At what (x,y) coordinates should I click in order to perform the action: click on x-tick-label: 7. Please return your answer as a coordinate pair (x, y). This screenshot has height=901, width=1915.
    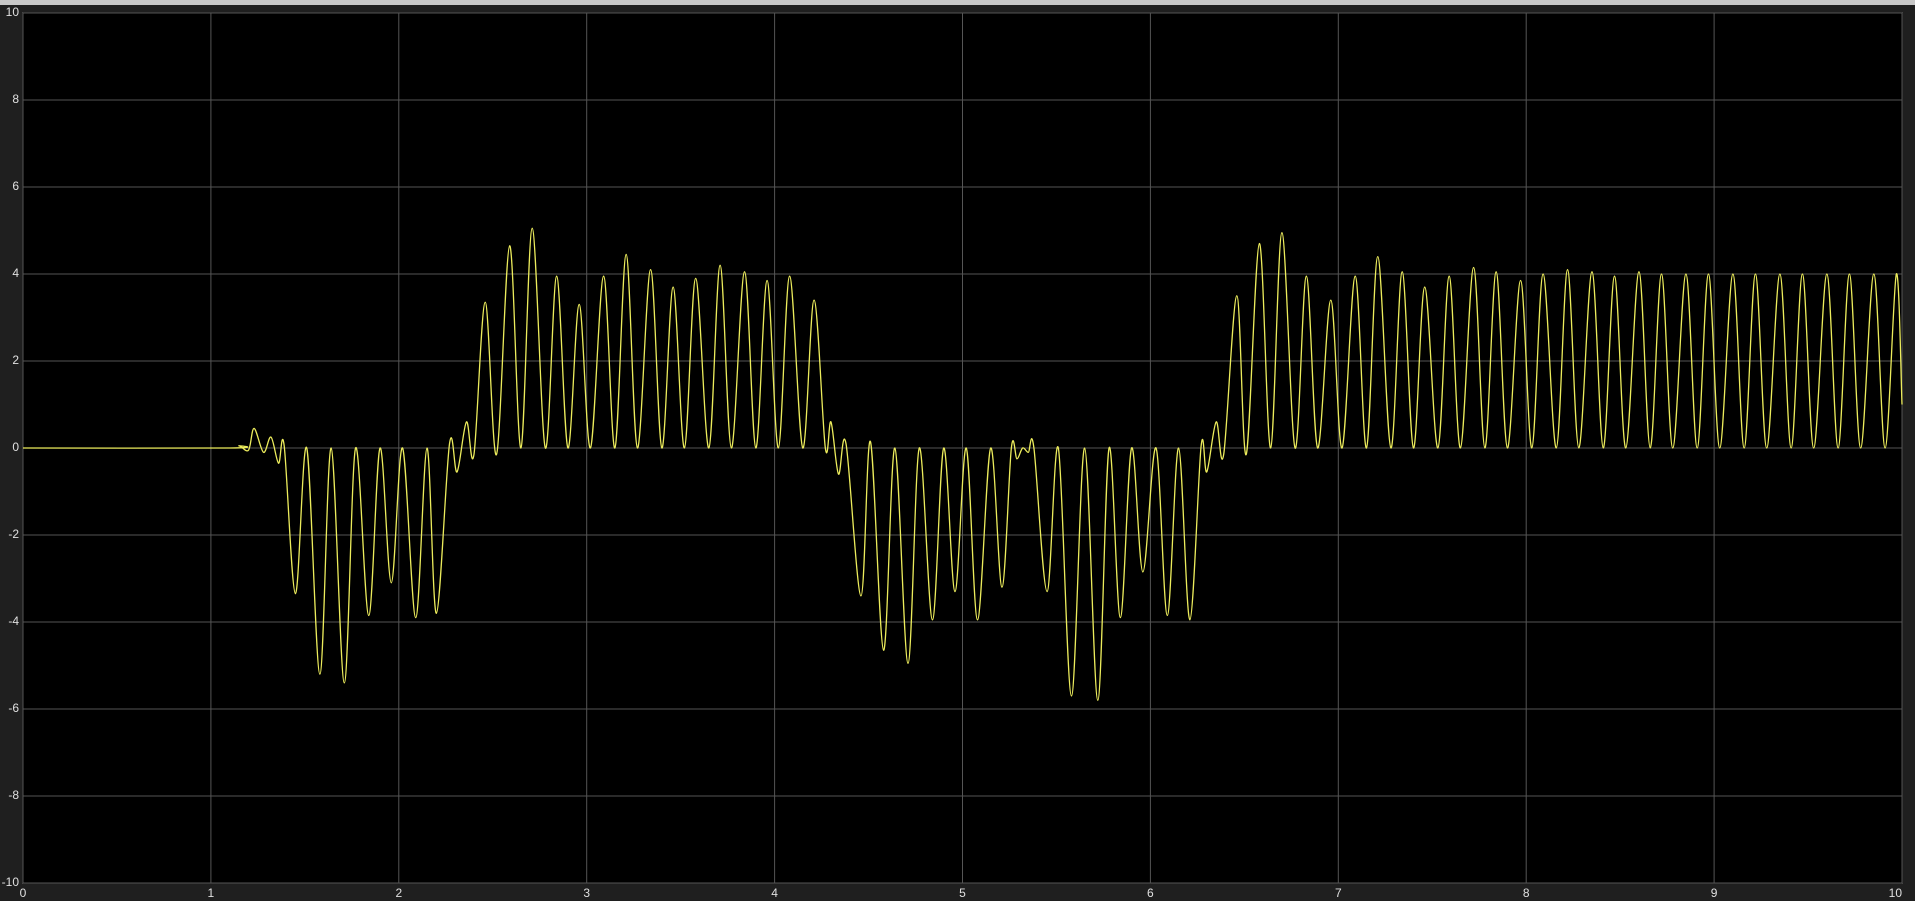
    Looking at the image, I should click on (1338, 893).